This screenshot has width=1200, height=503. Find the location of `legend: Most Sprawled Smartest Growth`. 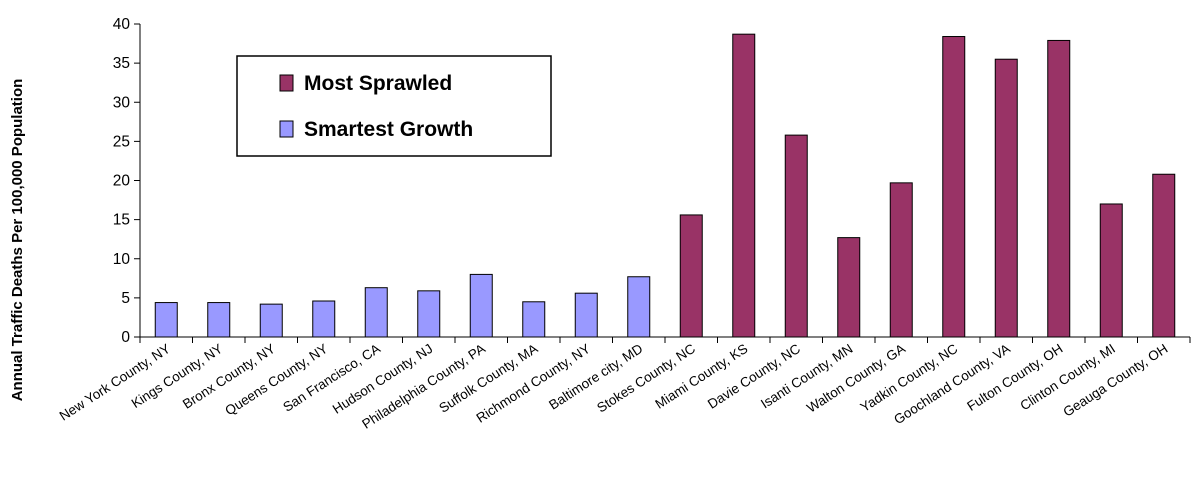

legend: Most Sprawled Smartest Growth is located at coordinates (394, 106).